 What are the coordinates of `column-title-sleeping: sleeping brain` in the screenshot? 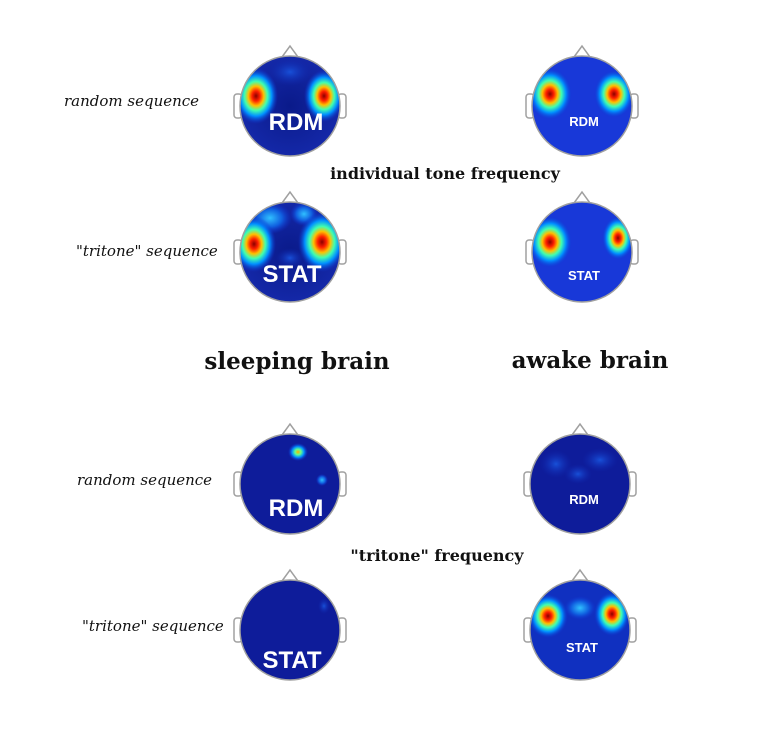 It's located at (297, 361).